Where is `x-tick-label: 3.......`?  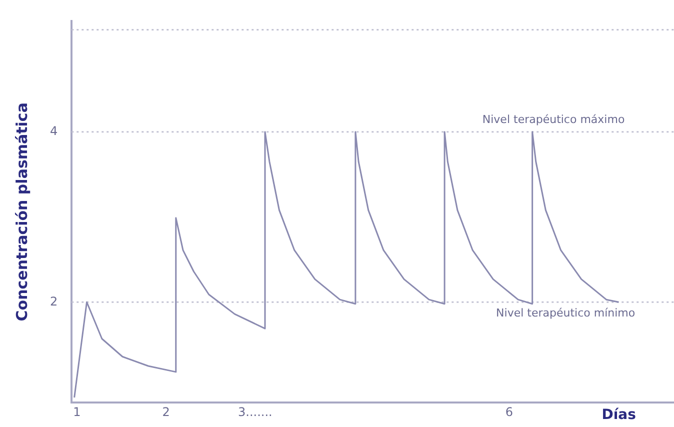 x-tick-label: 3....... is located at coordinates (255, 411).